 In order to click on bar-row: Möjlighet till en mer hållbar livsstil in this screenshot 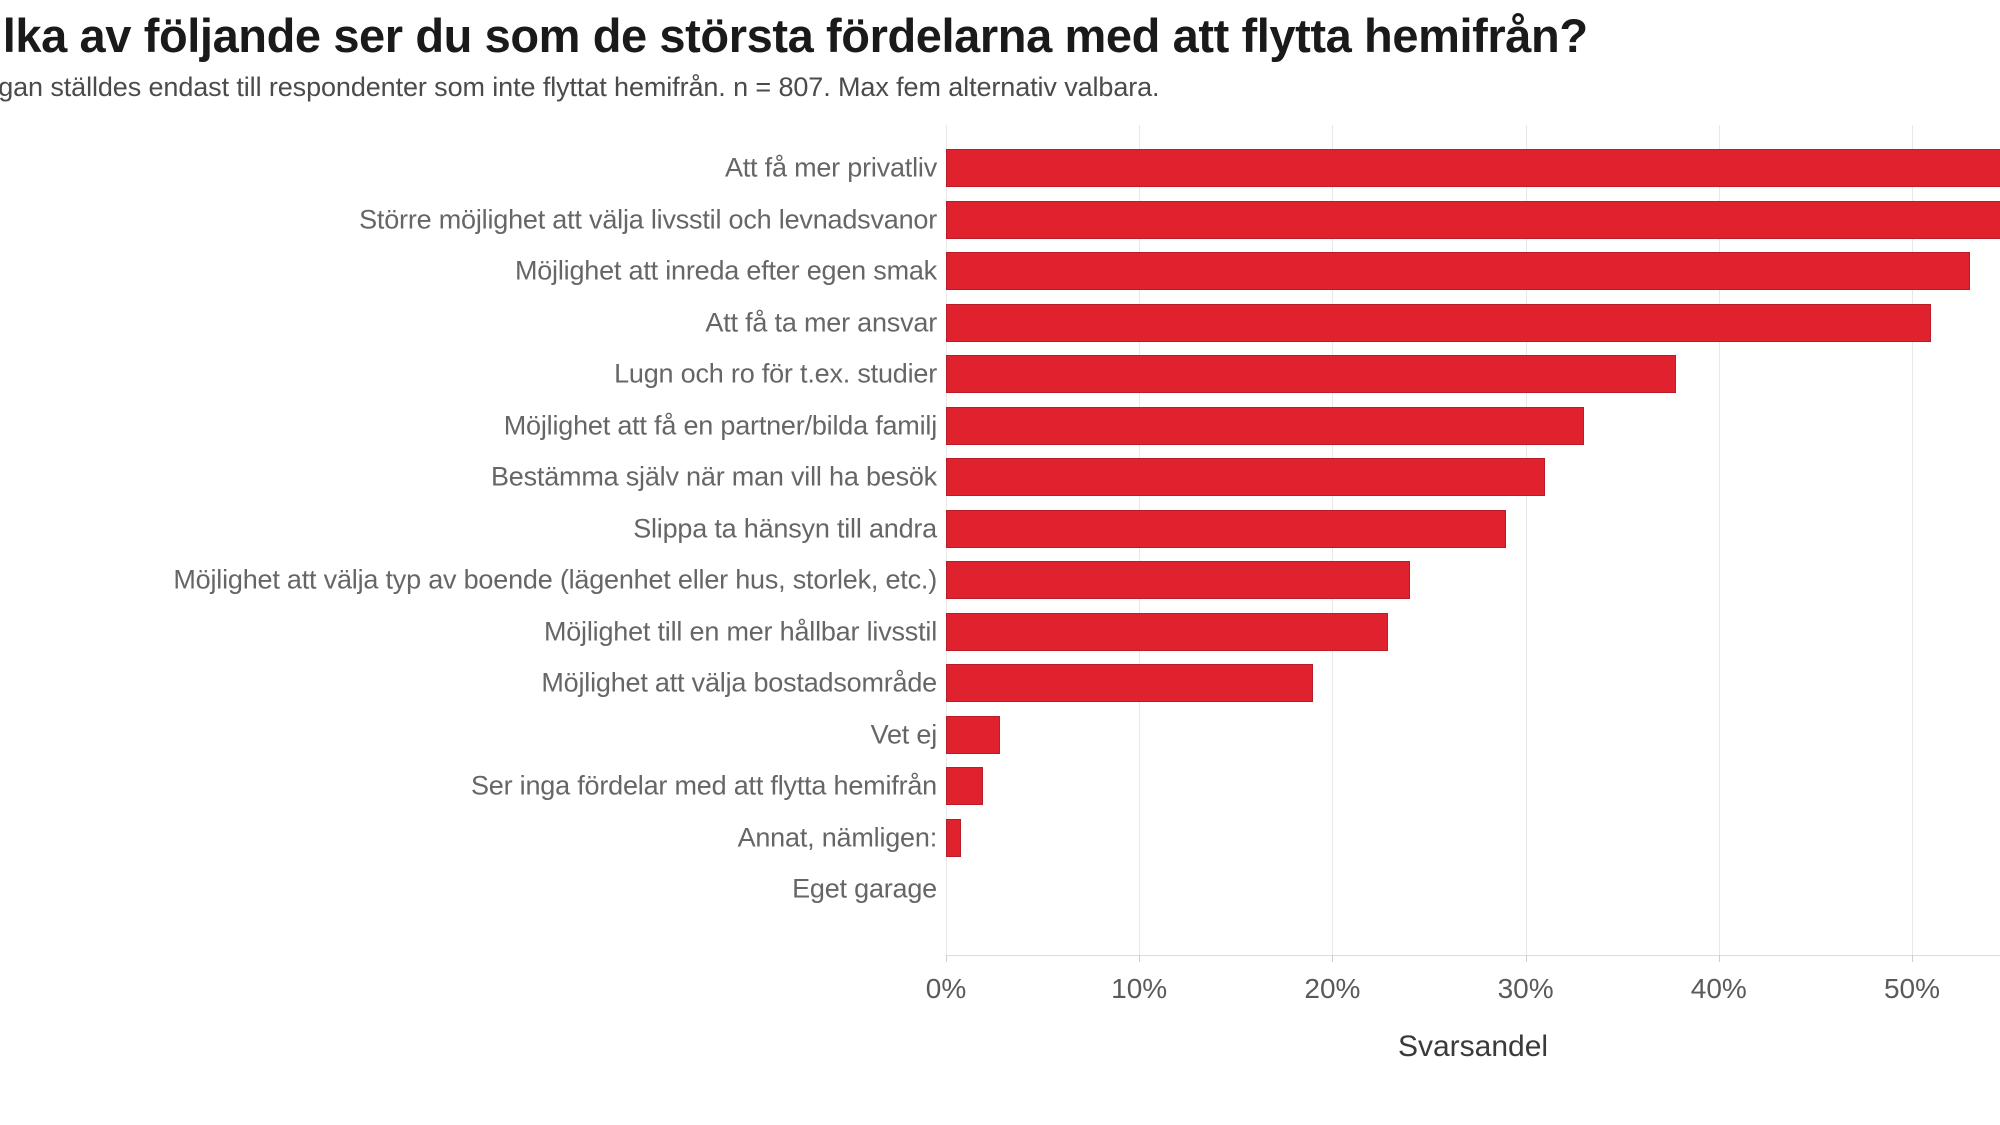, I will do `click(1000, 632)`.